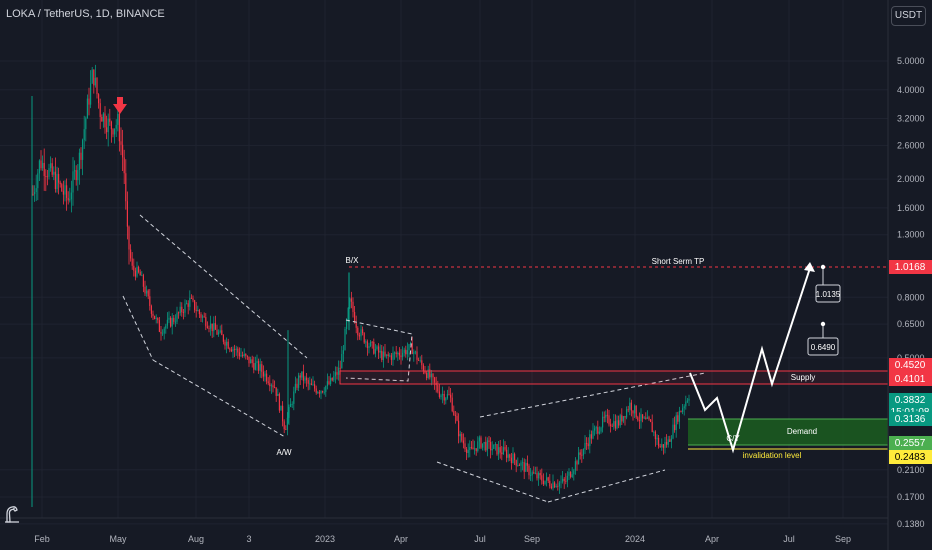 The width and height of the screenshot is (932, 550). Describe the element at coordinates (42, 539) in the screenshot. I see `x-tick-label: Feb` at that location.